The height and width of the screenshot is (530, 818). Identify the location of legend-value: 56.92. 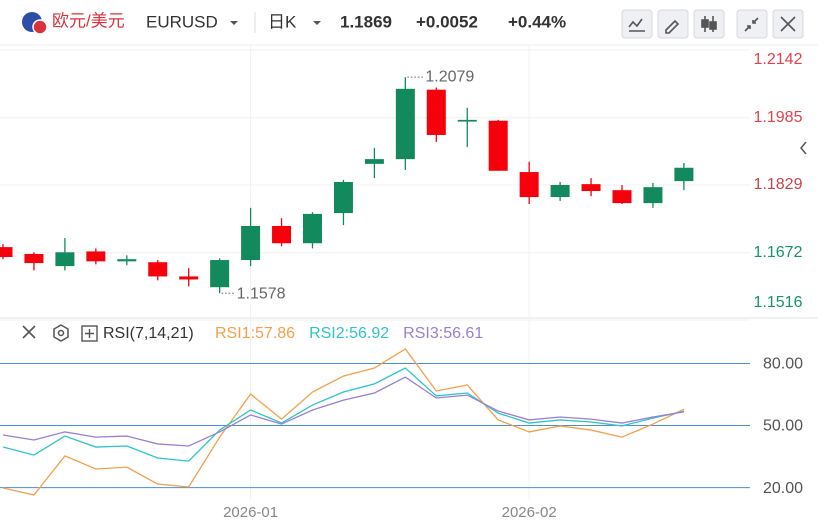
(369, 333).